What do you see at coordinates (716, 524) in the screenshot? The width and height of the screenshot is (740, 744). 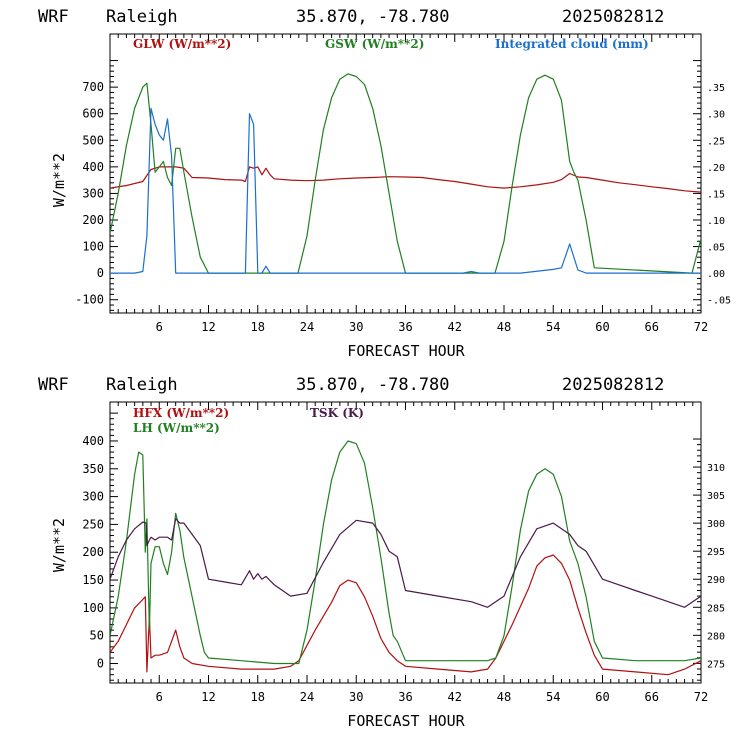 I see `y2-tick-label: 300` at bounding box center [716, 524].